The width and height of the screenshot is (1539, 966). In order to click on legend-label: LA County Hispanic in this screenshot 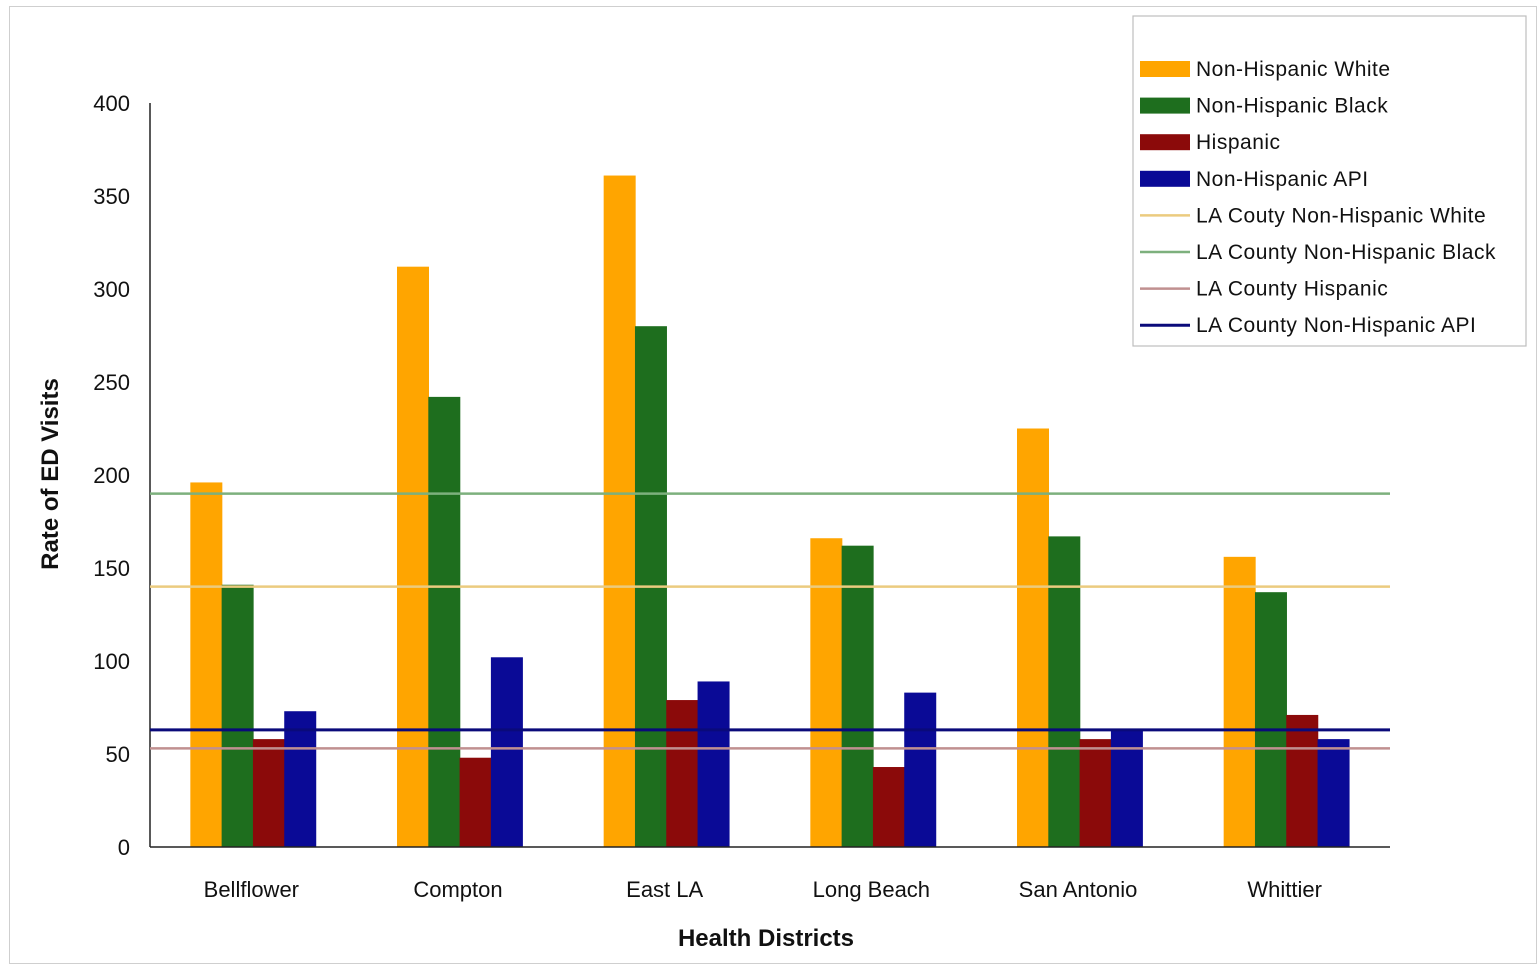, I will do `click(1292, 289)`.